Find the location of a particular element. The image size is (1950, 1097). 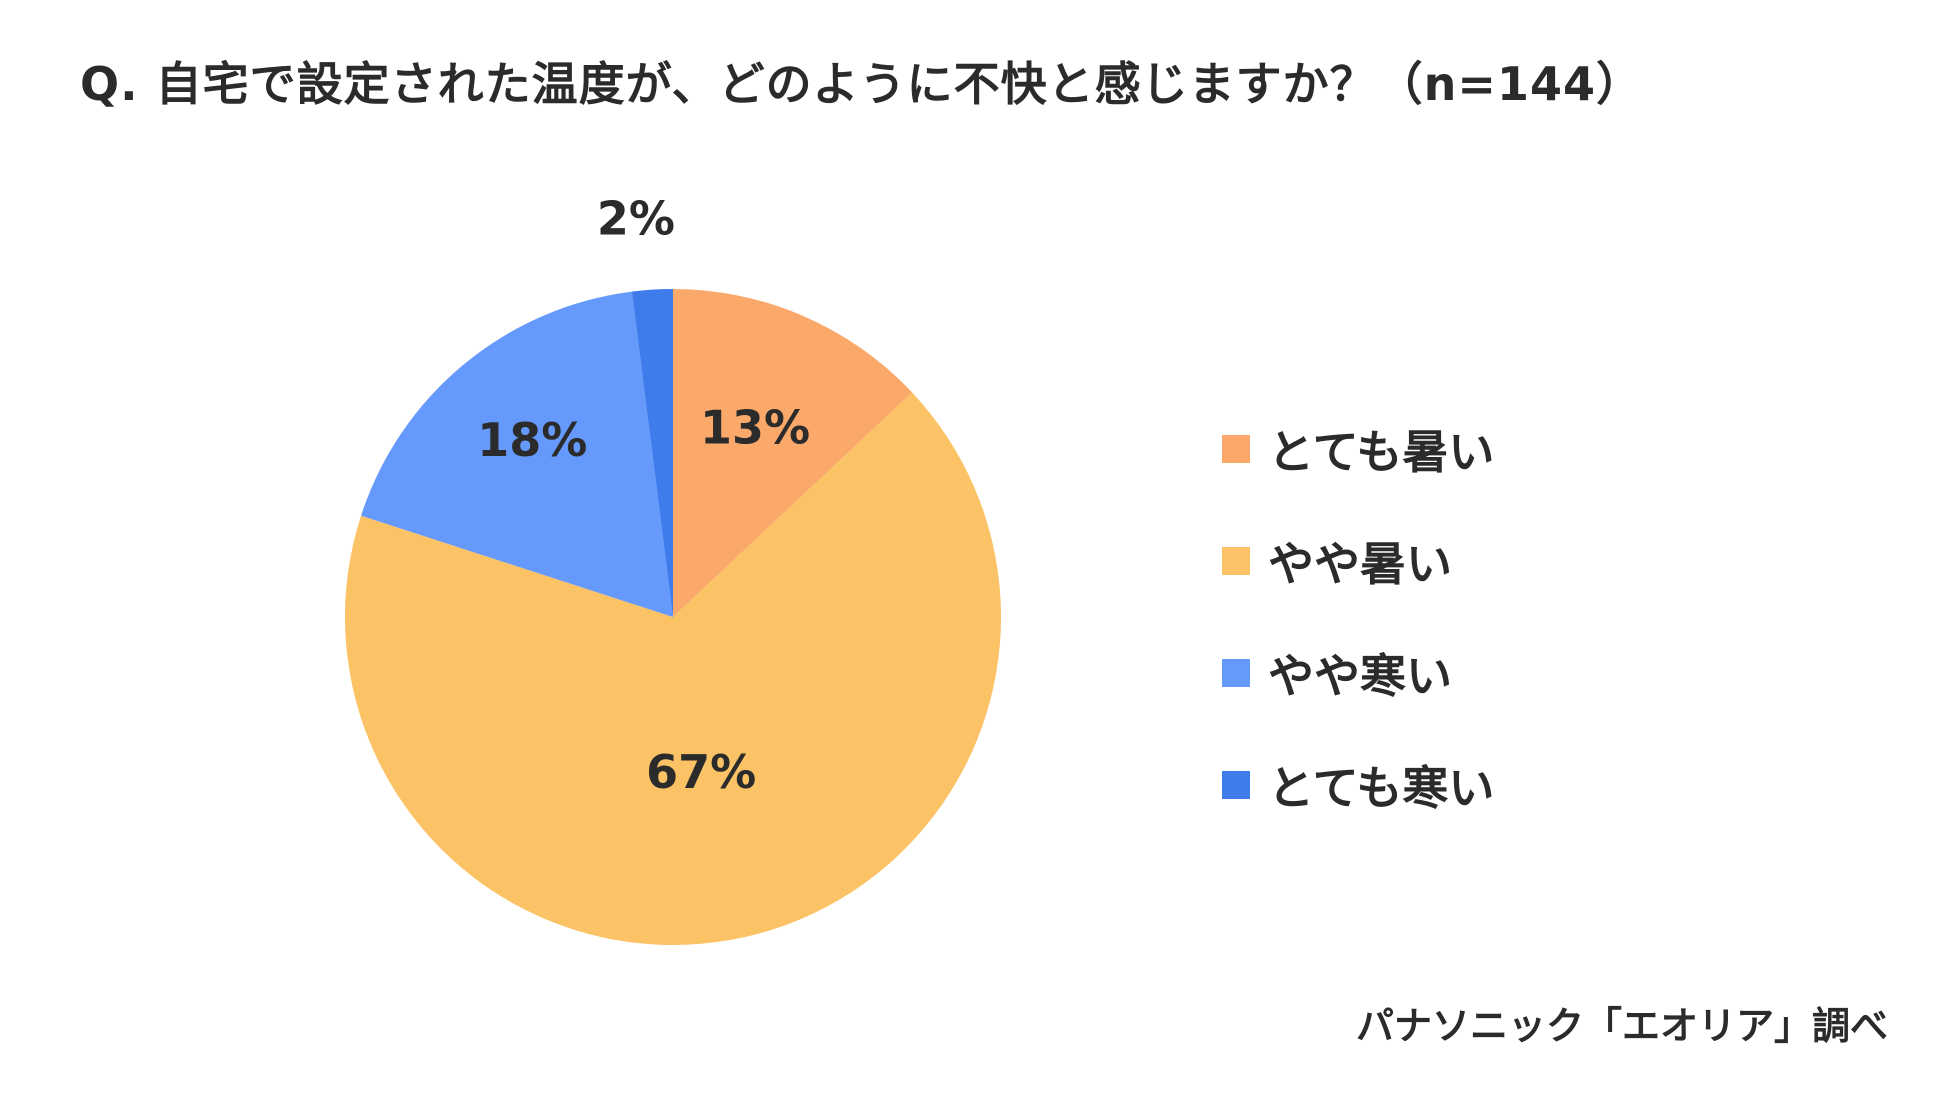

legend-item: やや寒い is located at coordinates (1358, 673).